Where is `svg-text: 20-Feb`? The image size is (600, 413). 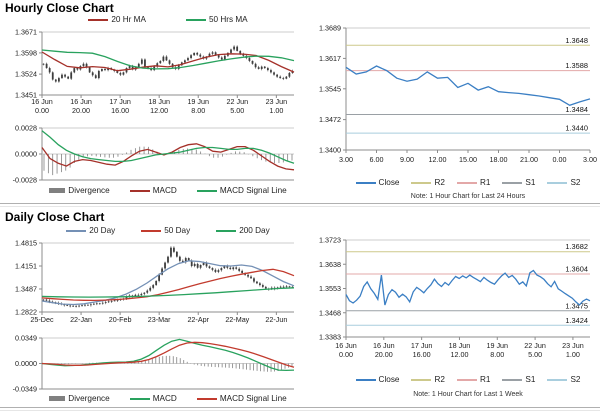
svg-text: 20-Feb is located at coordinates (120, 319).